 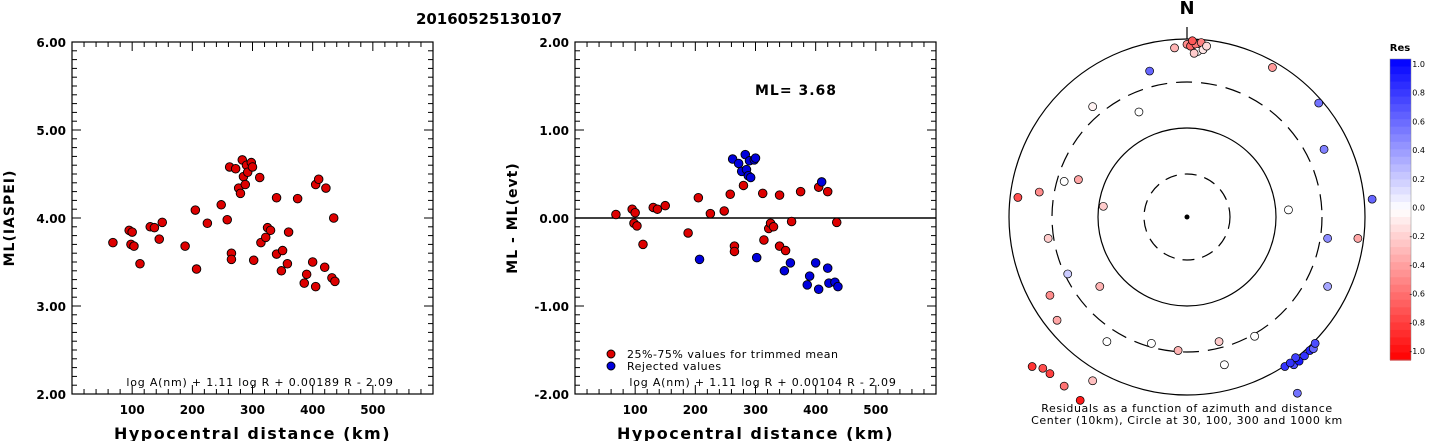 I want to click on x-tick-label: 500, so click(x=372, y=410).